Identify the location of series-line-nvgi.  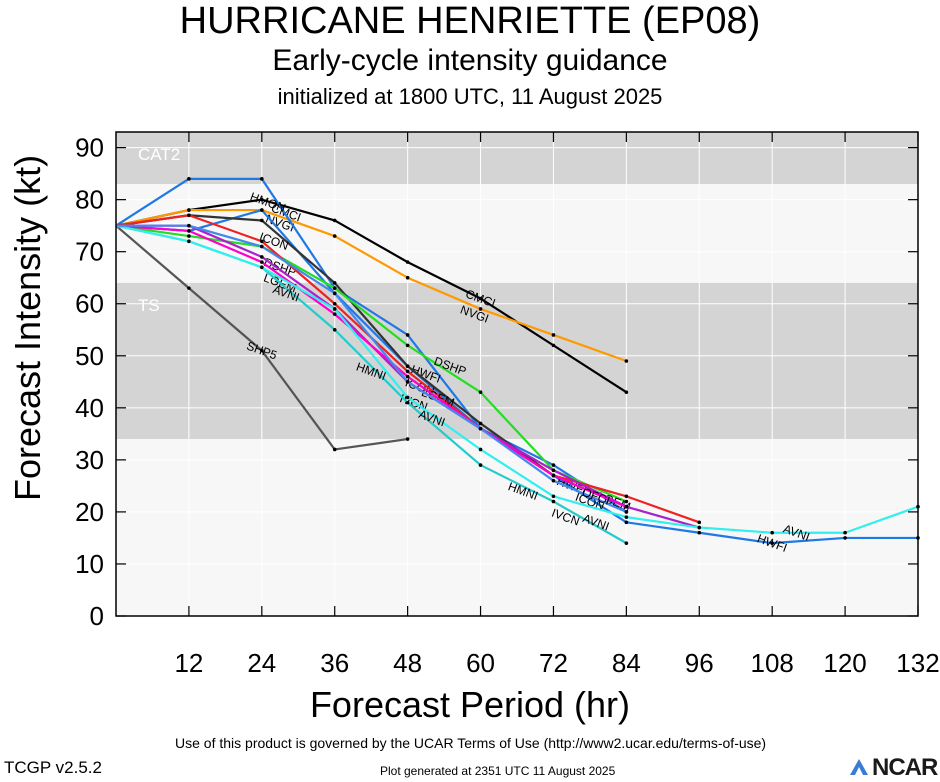
(371, 285).